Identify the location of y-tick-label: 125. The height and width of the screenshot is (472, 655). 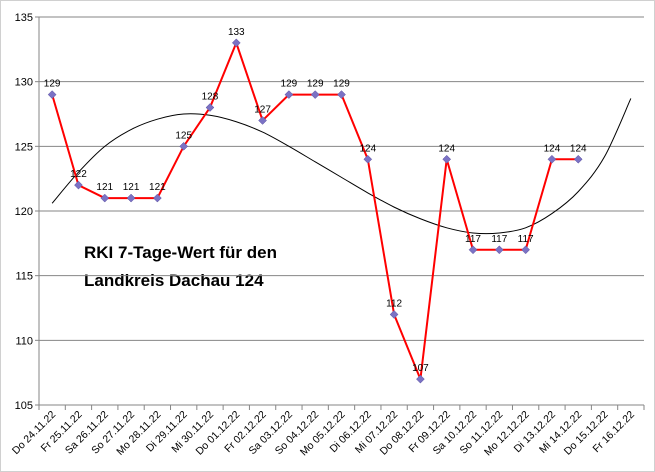
(24, 147).